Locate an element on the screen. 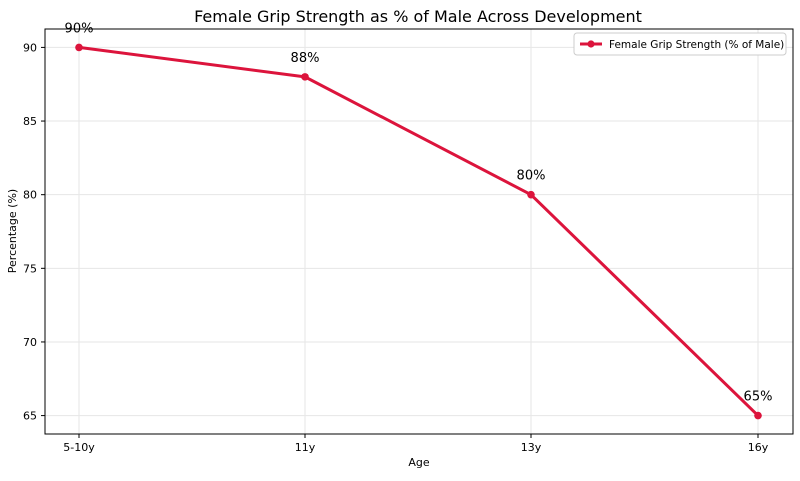 Image resolution: width=800 pixels, height=481 pixels. y-tick-label: 75 is located at coordinates (30, 268).